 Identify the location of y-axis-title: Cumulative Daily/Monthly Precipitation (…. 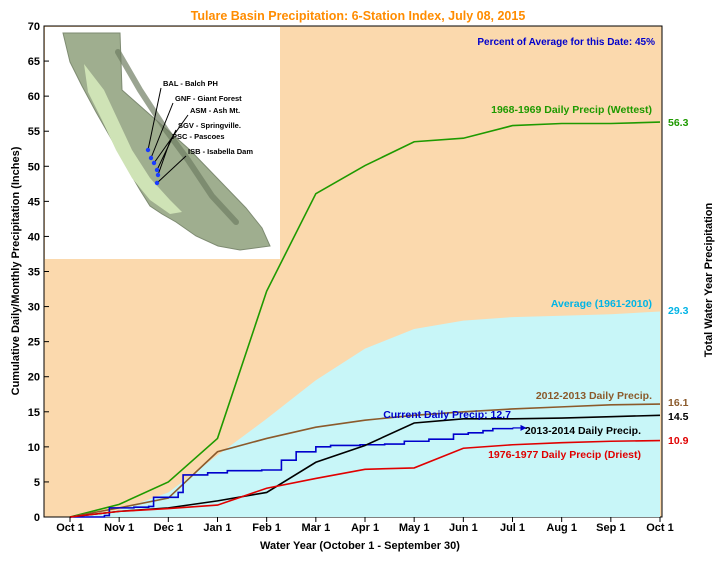
(16, 270).